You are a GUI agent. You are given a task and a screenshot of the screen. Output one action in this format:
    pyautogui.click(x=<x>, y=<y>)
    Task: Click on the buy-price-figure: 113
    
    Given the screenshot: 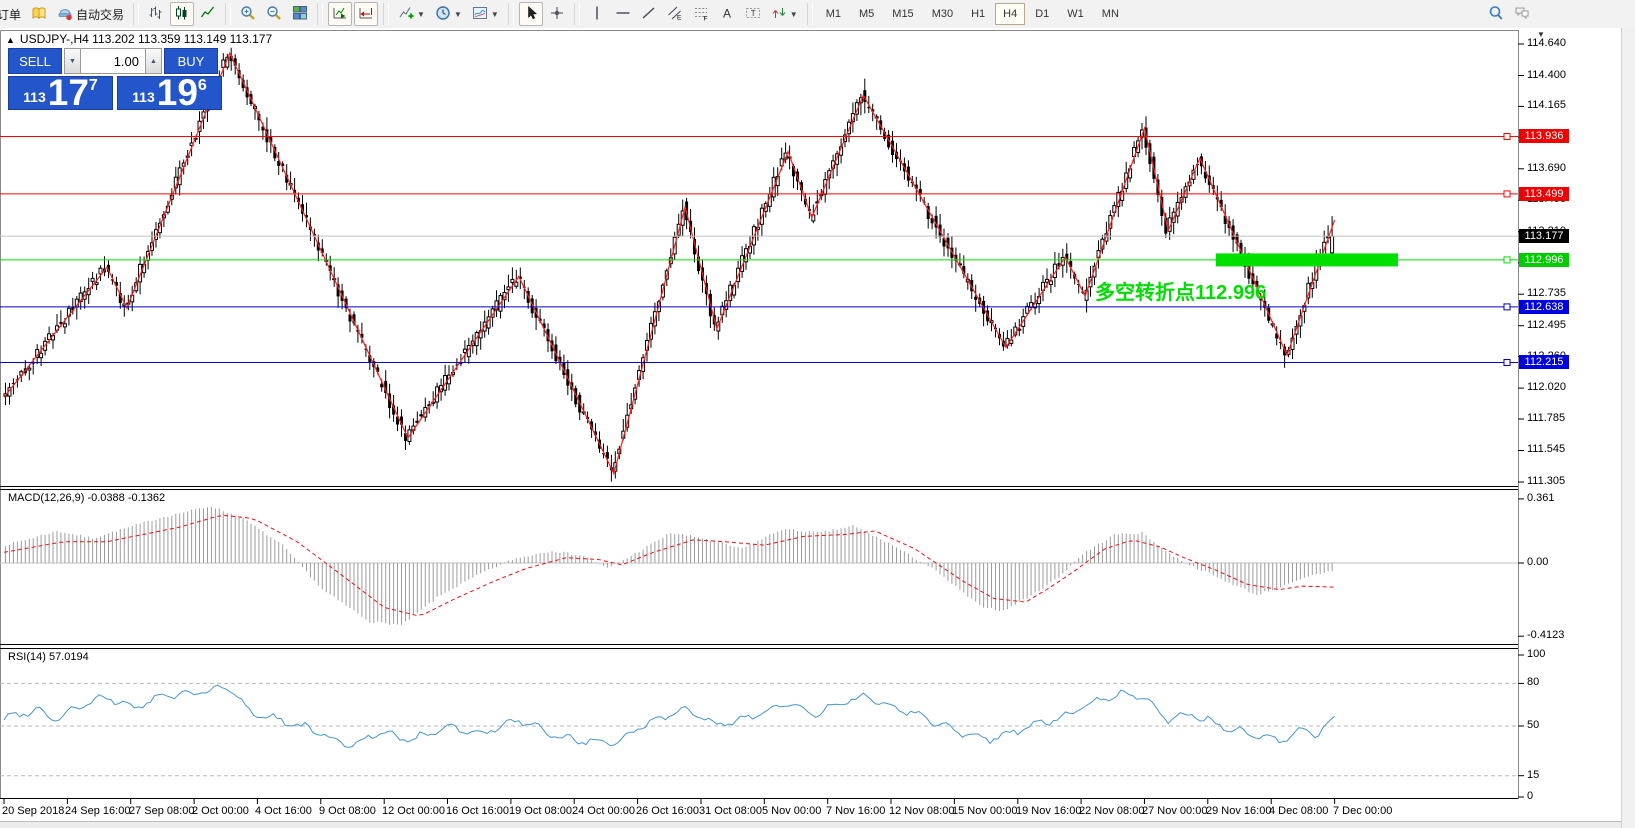 What is the action you would take?
    pyautogui.click(x=143, y=97)
    